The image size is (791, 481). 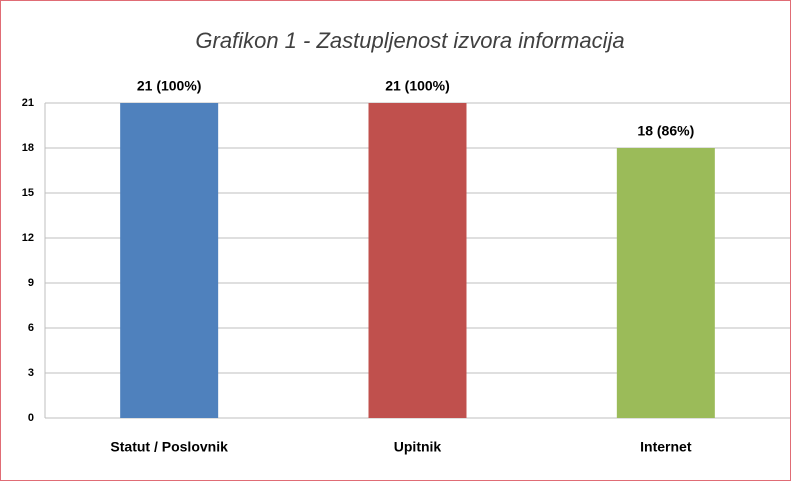 I want to click on y-tick-label: 0, so click(x=31, y=418).